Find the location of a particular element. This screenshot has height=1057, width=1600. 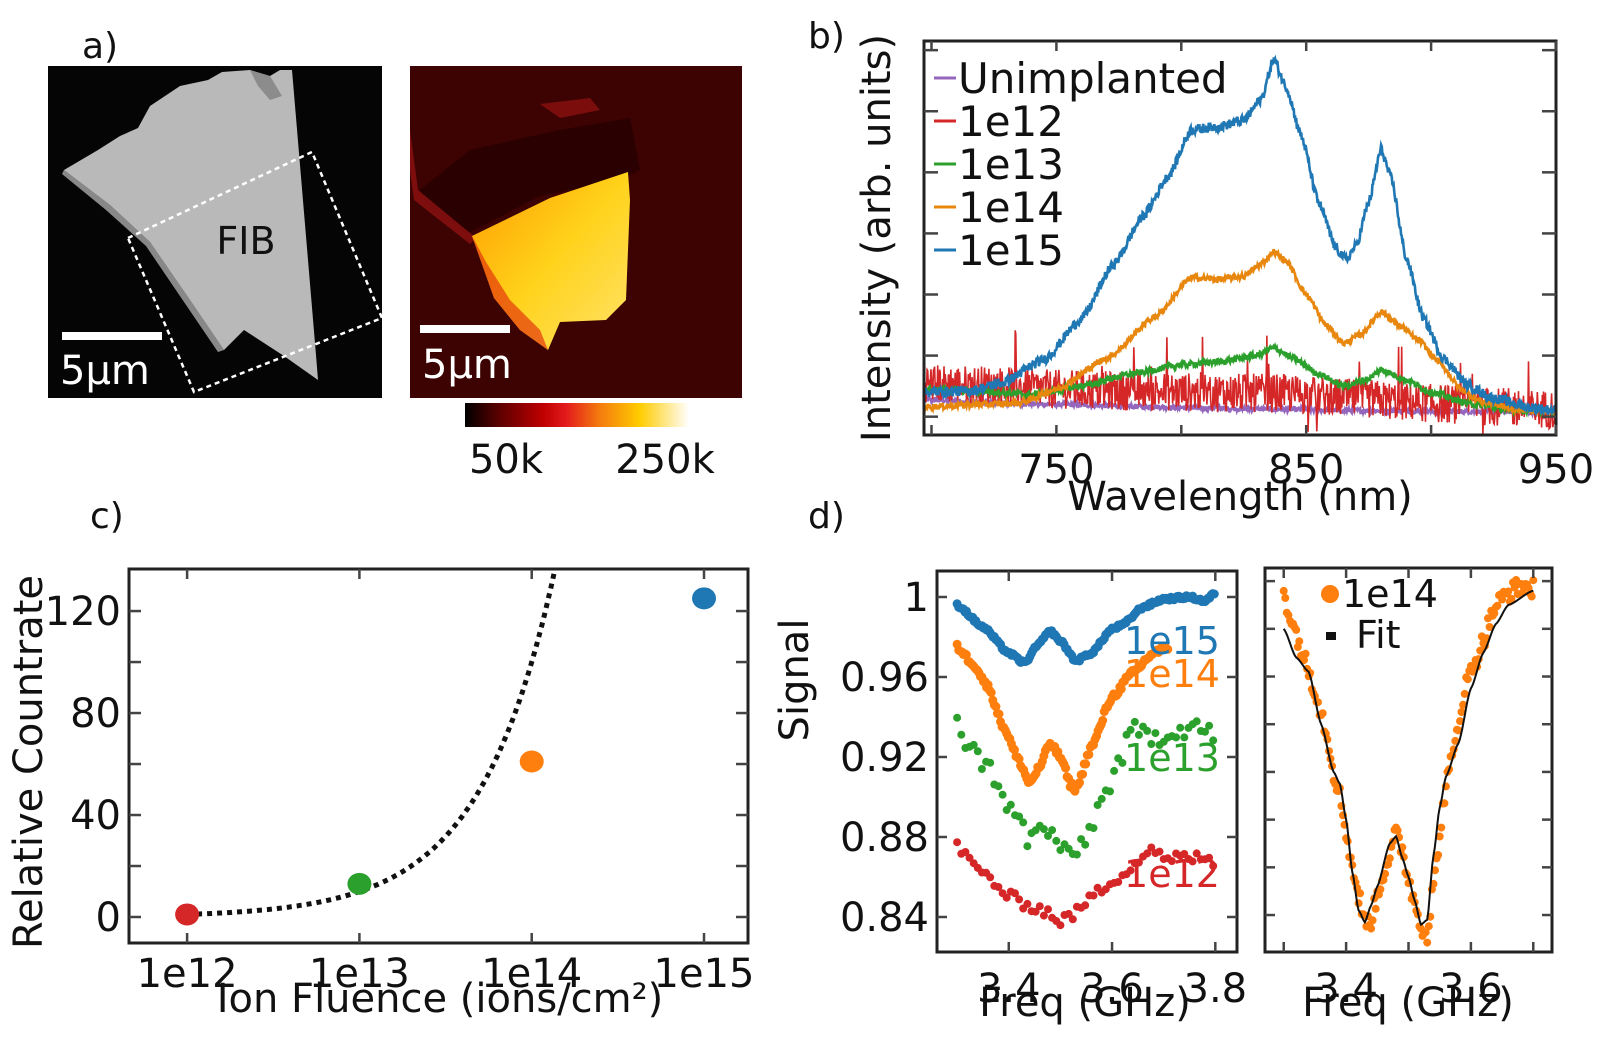

scalebar-right-label: 5μm is located at coordinates (467, 365).